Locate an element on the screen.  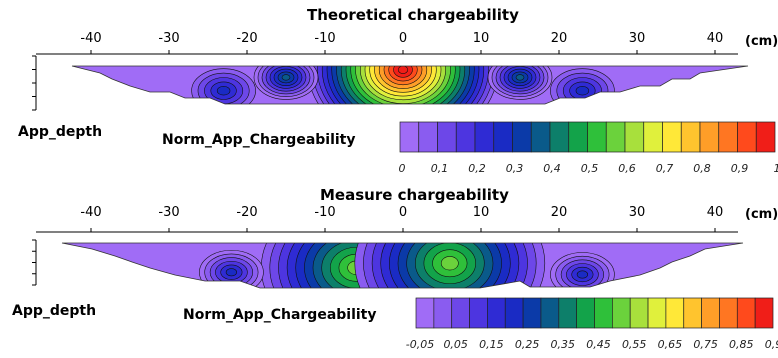
colorbar-tick-label: 0,65 is located at coordinates (670, 344).